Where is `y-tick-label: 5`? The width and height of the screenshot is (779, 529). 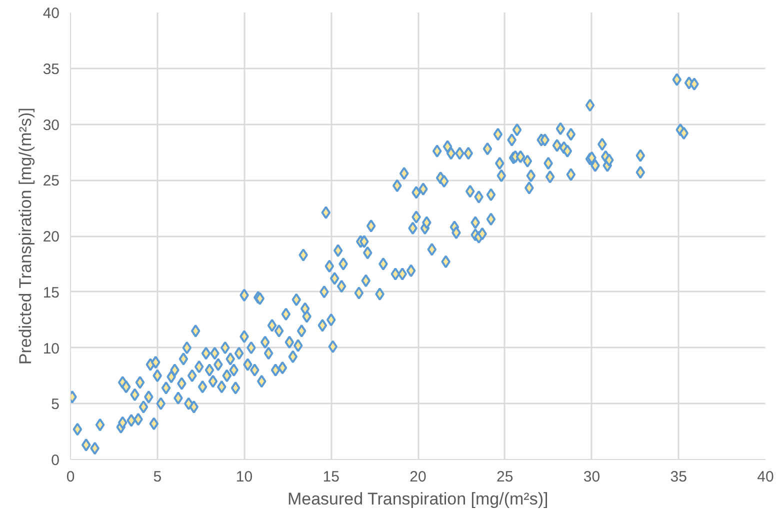
y-tick-label: 5 is located at coordinates (55, 405).